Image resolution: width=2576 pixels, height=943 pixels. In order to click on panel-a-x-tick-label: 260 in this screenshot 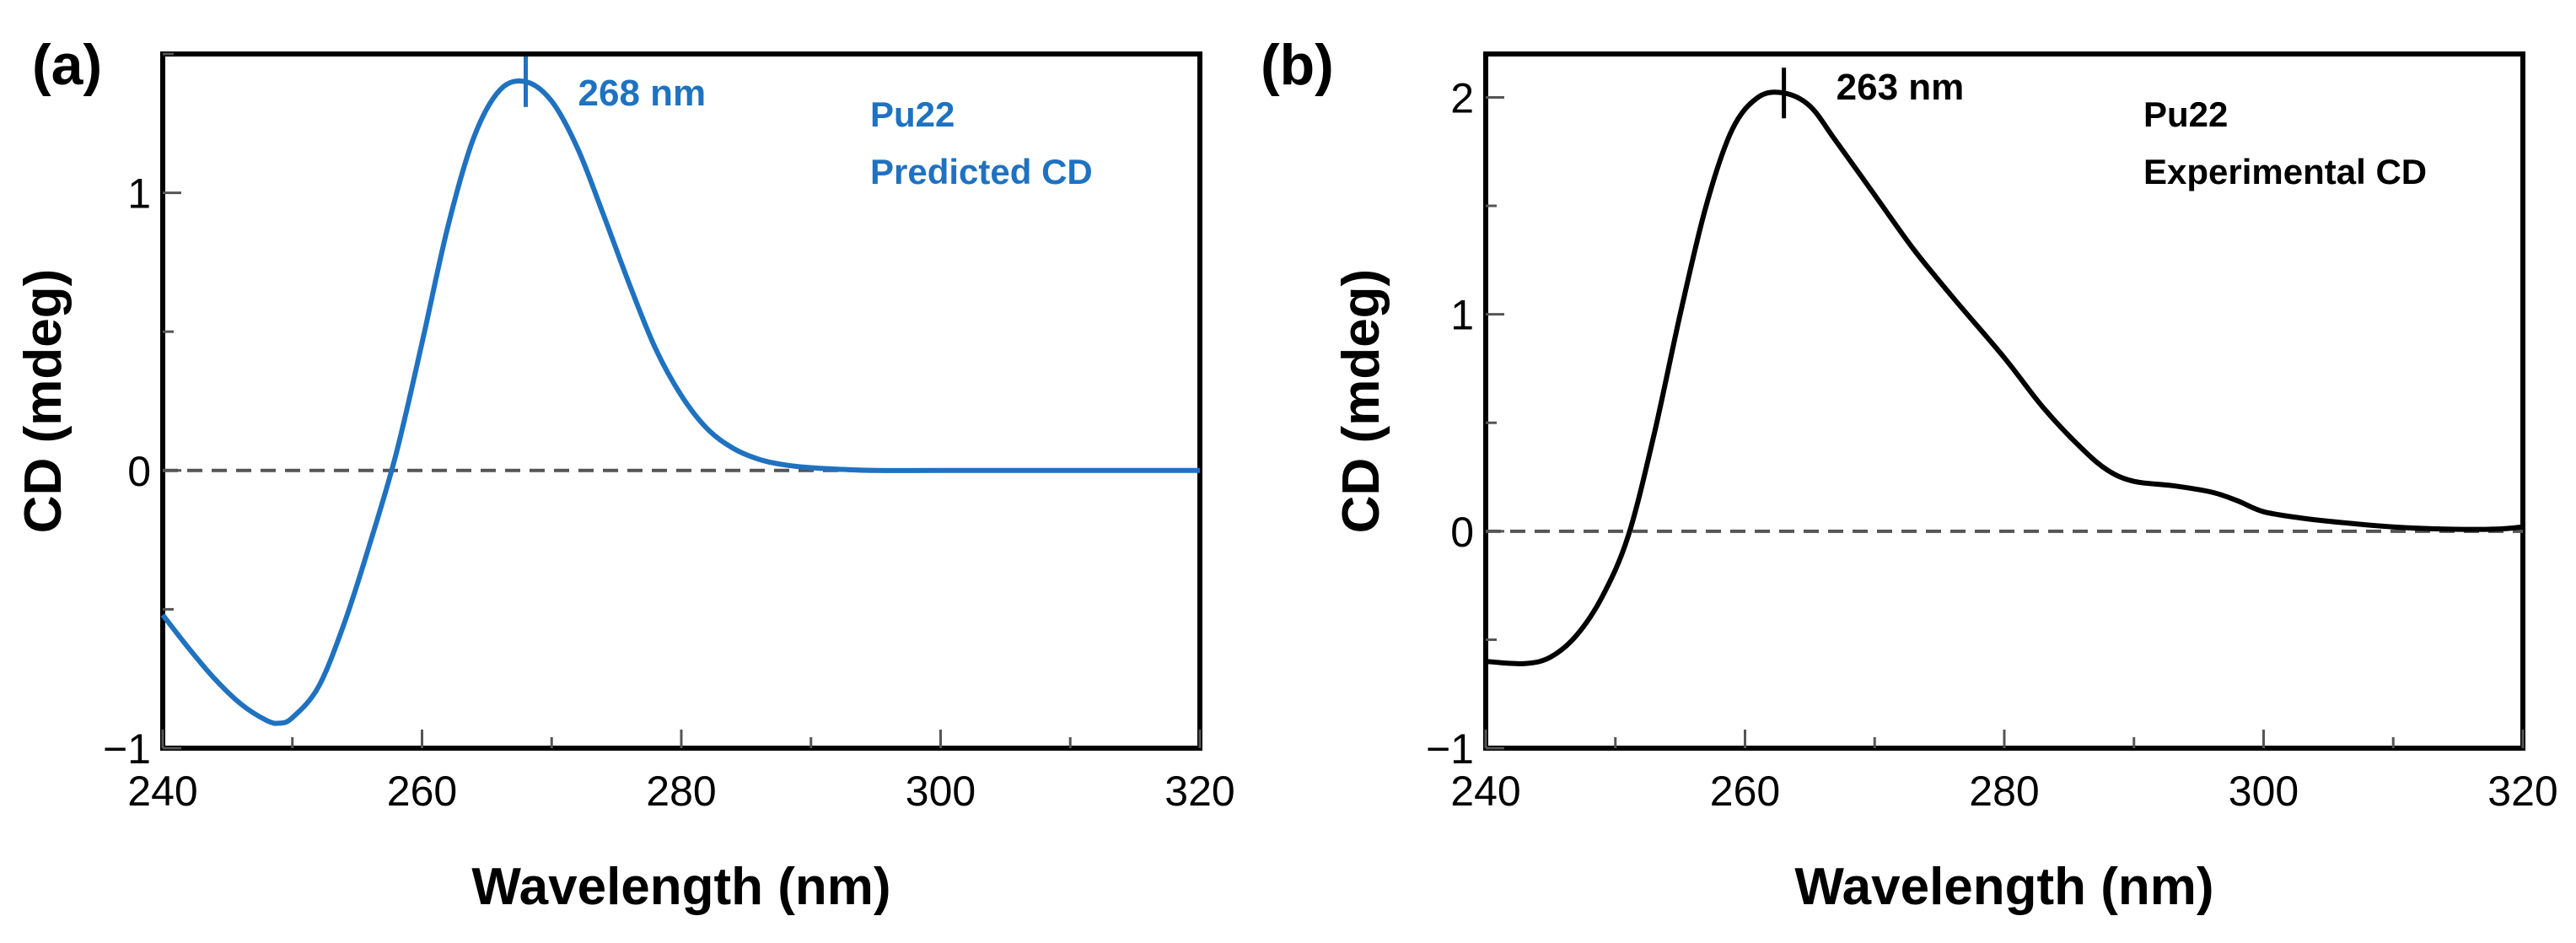, I will do `click(422, 792)`.